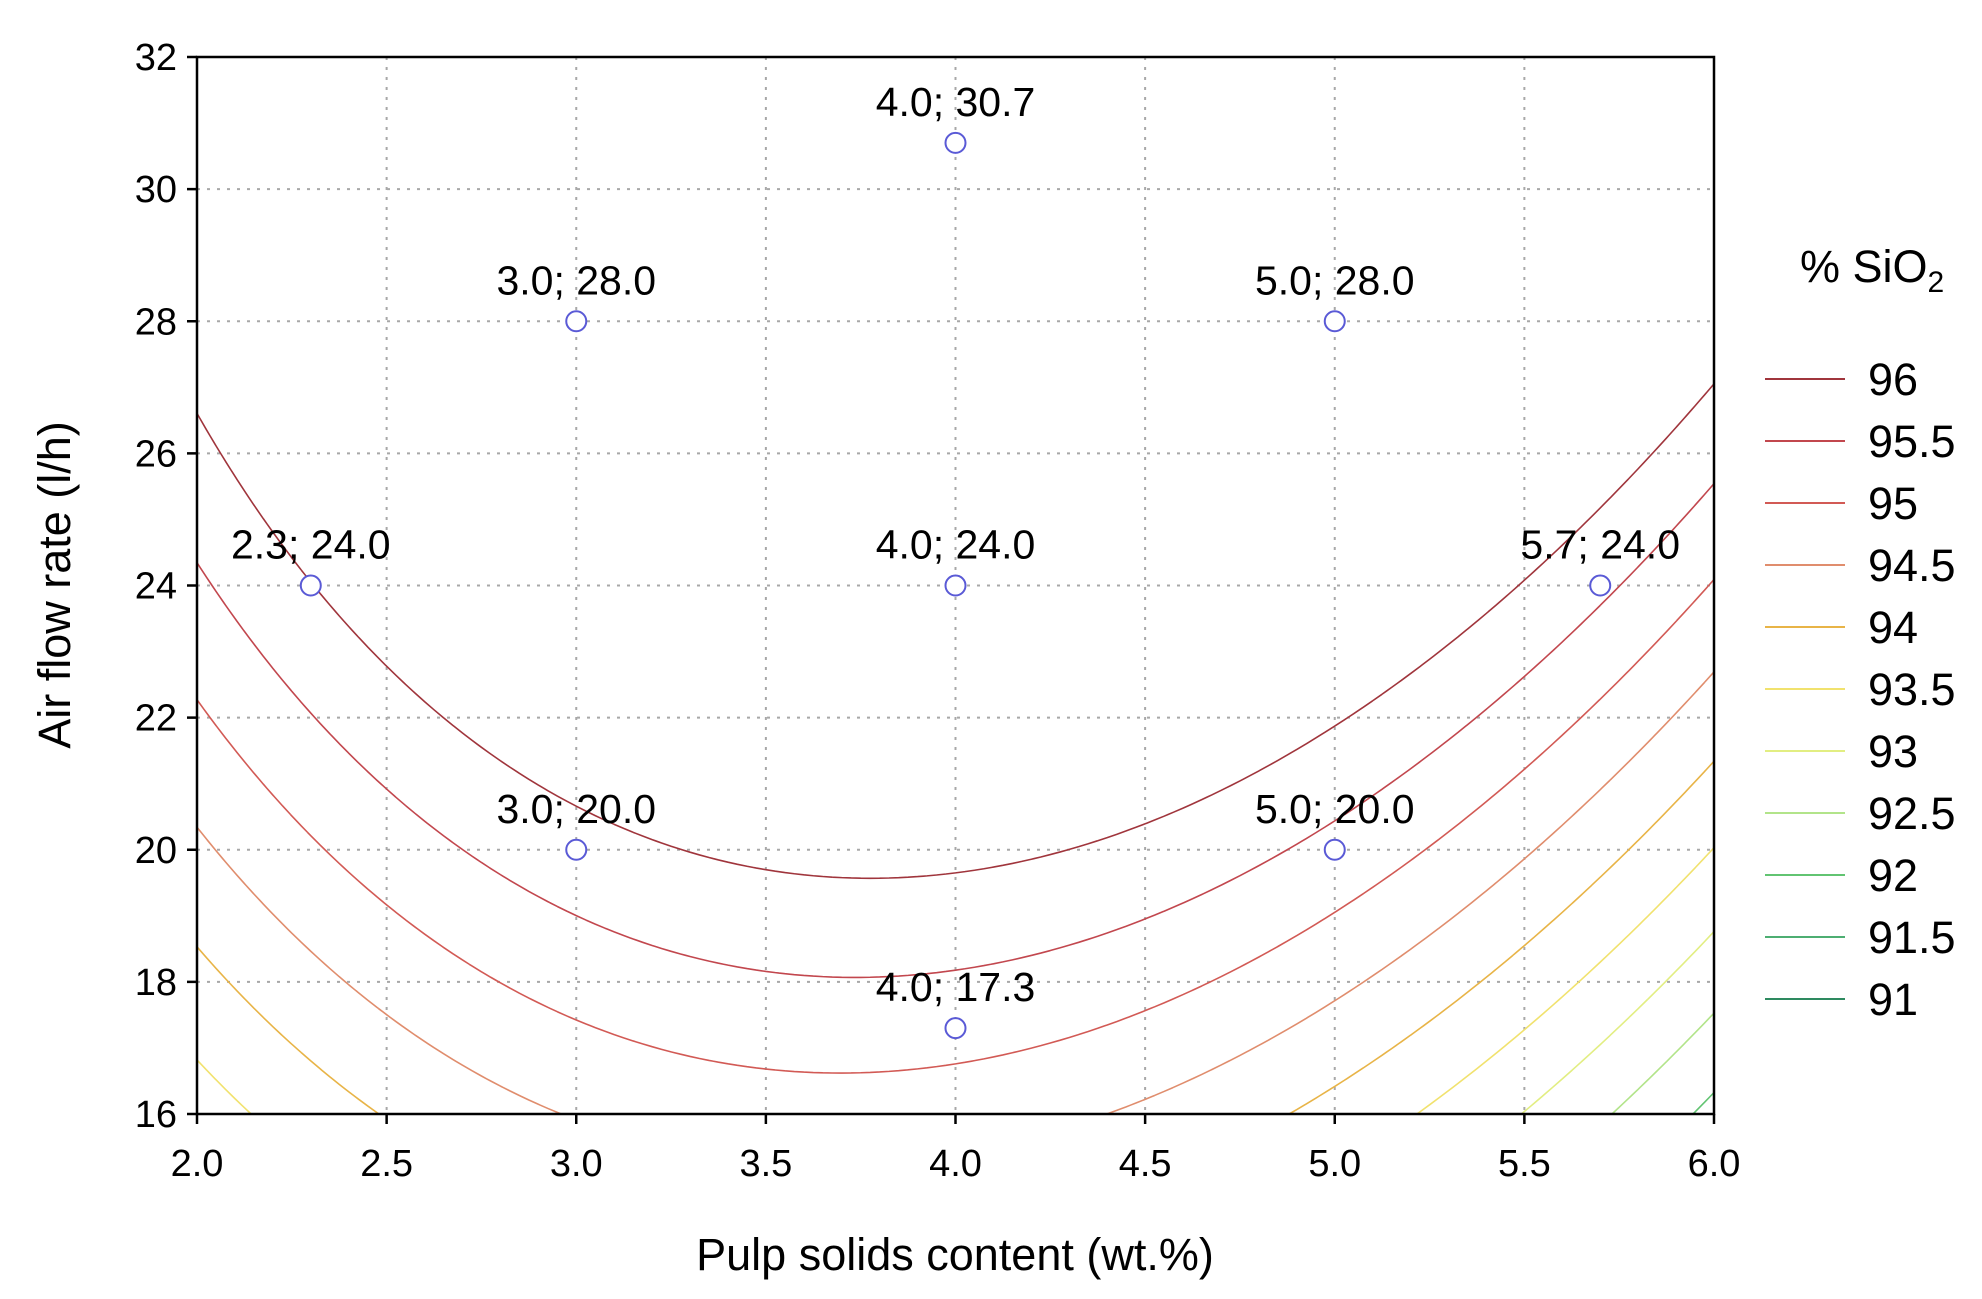 Image resolution: width=1982 pixels, height=1299 pixels. Describe the element at coordinates (955, 1164) in the screenshot. I see `x-tick-label: 4.0` at that location.